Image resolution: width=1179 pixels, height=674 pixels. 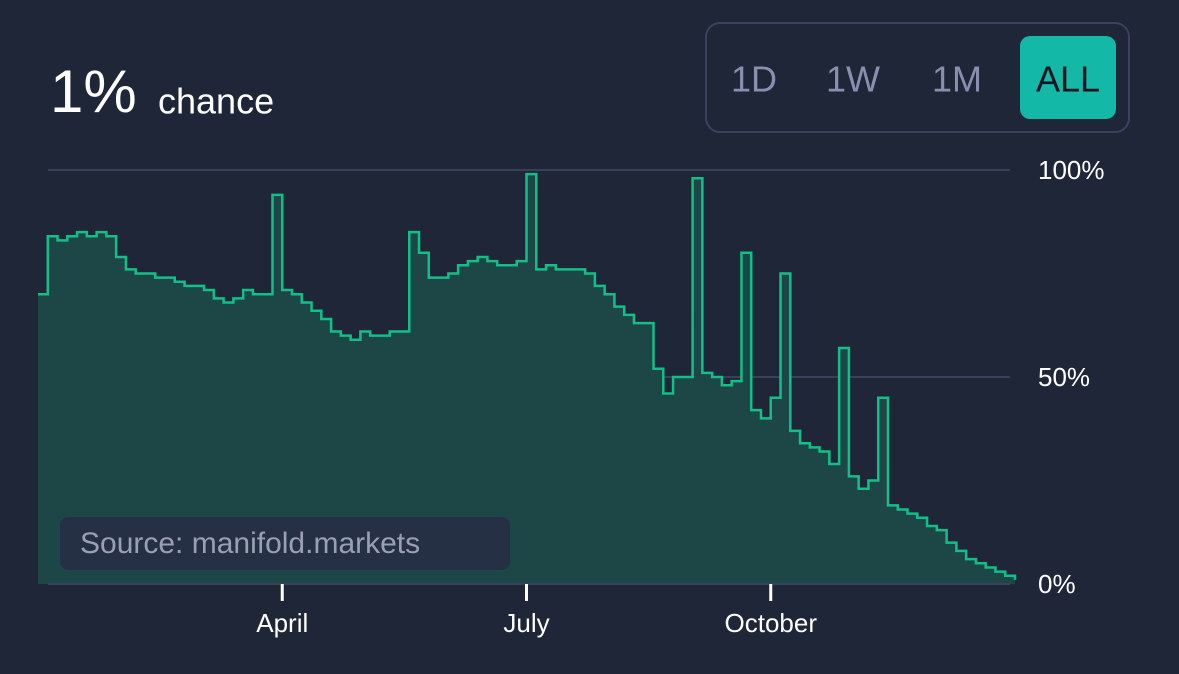 I want to click on y-tick-label: 50%, so click(x=1064, y=377).